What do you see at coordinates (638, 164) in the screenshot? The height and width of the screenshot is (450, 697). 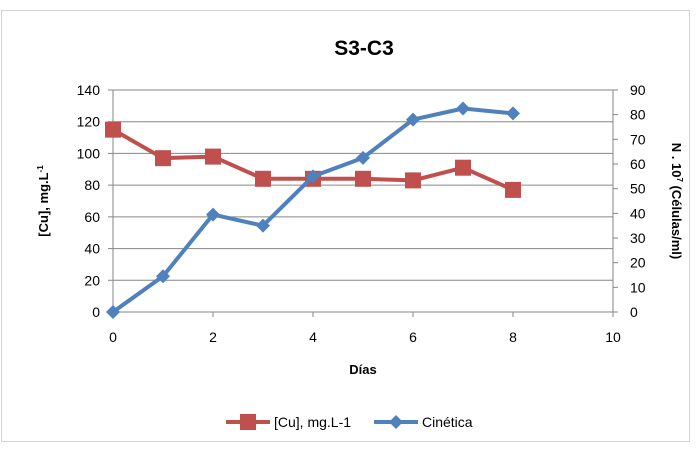 I see `right-tick-label: 60` at bounding box center [638, 164].